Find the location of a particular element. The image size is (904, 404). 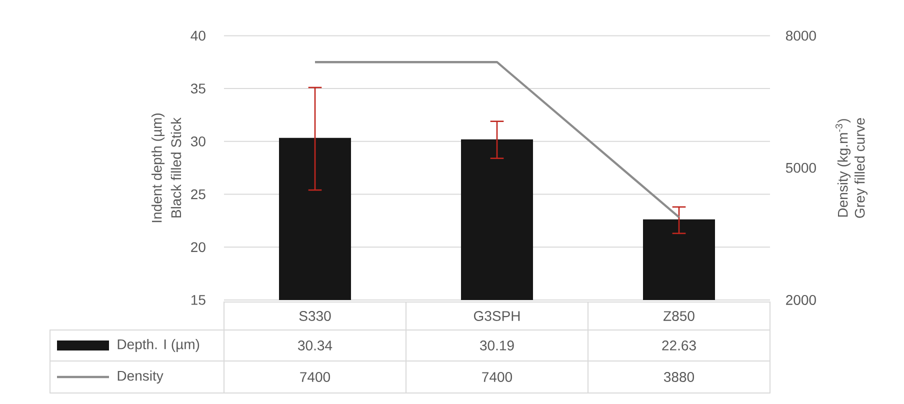

y2-tick-label: 8000 is located at coordinates (801, 35).